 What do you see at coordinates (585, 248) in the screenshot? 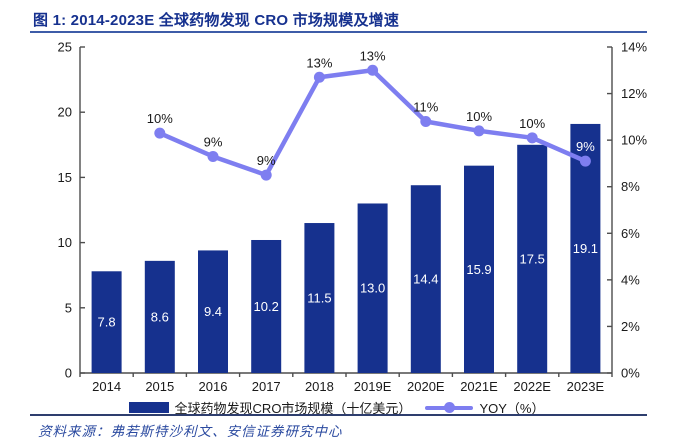
I see `bar-value-label: 19.1` at bounding box center [585, 248].